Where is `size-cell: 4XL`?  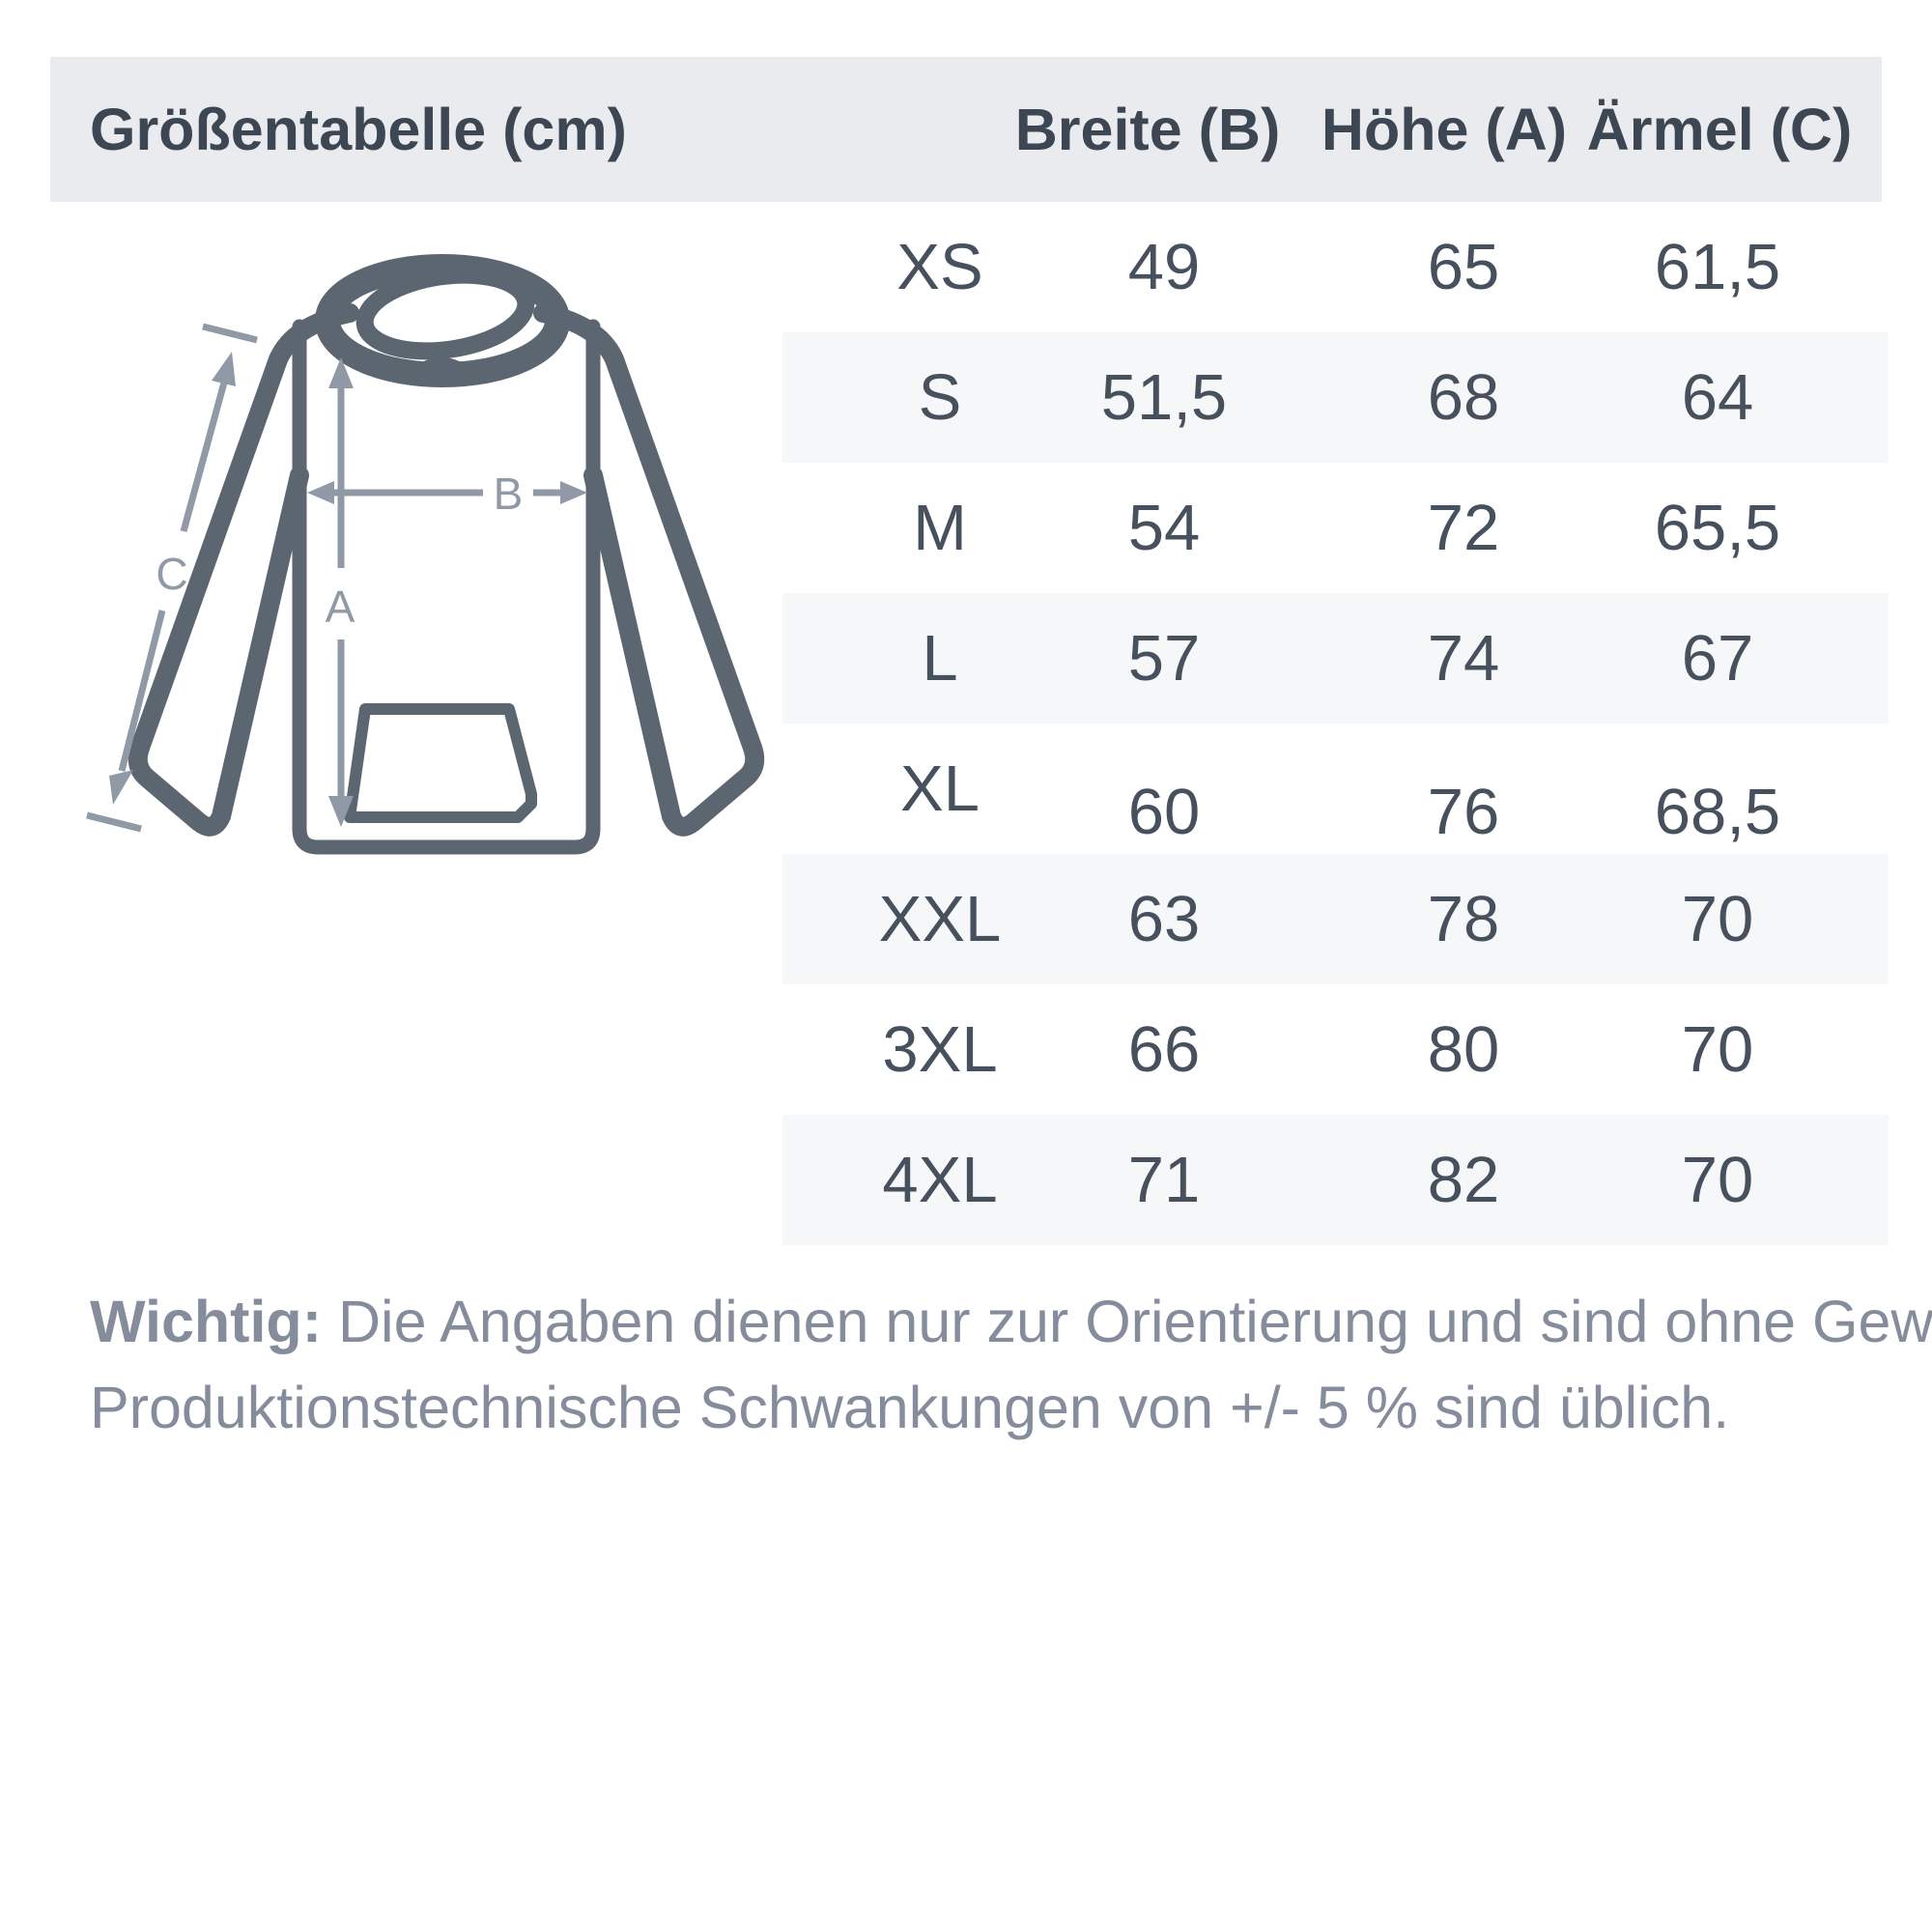
size-cell: 4XL is located at coordinates (940, 1180).